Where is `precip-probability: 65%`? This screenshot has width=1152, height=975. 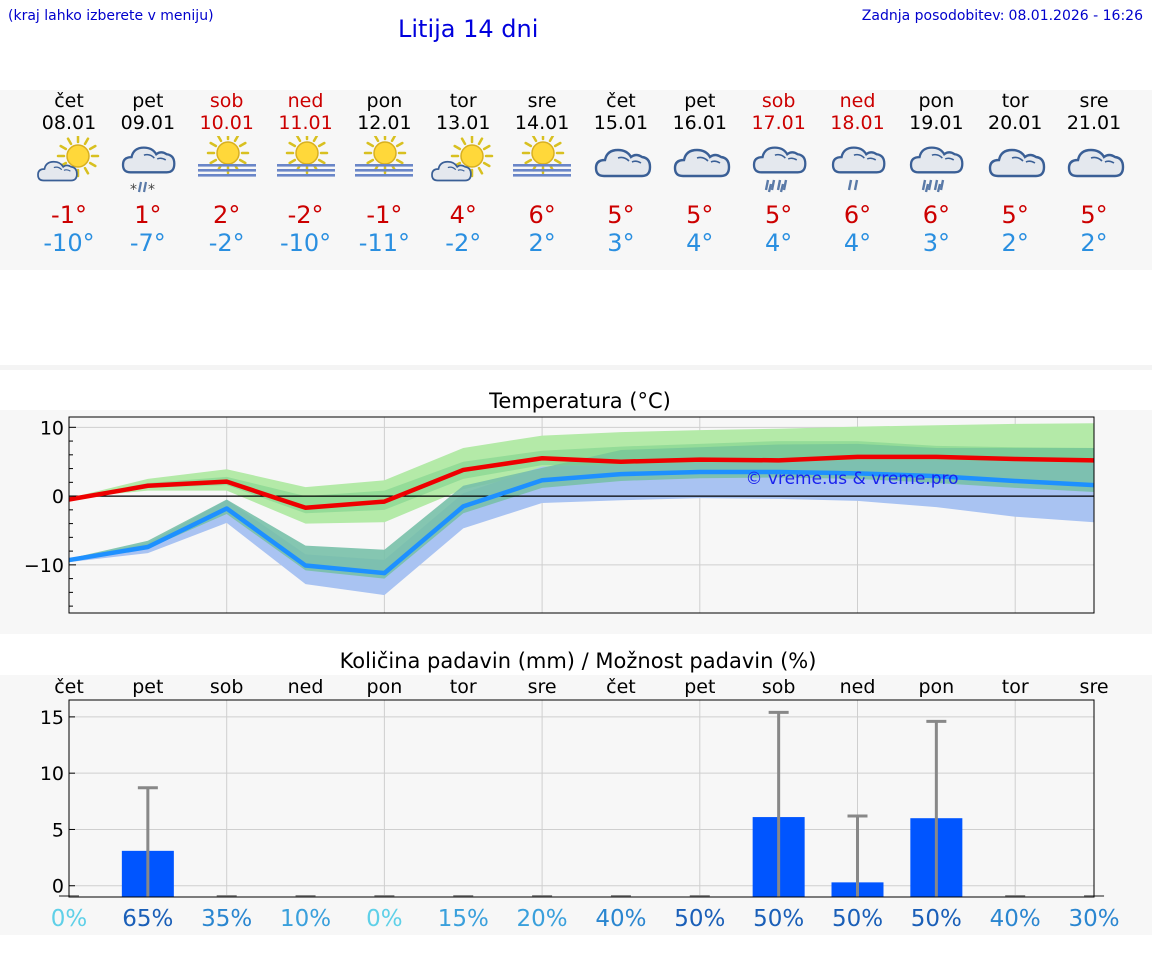 precip-probability: 65% is located at coordinates (147, 919).